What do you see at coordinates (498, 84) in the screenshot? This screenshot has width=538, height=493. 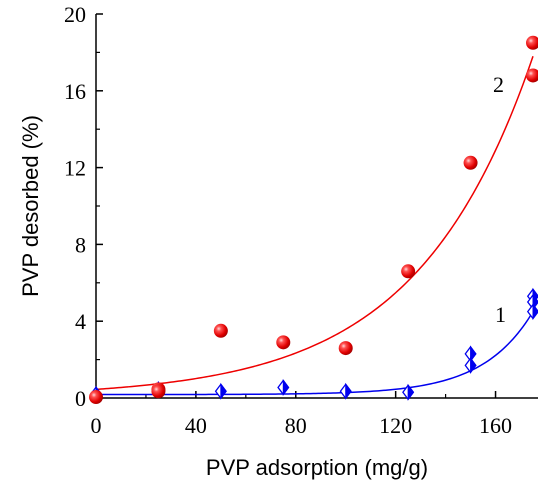 I see `curve-label-2: 2` at bounding box center [498, 84].